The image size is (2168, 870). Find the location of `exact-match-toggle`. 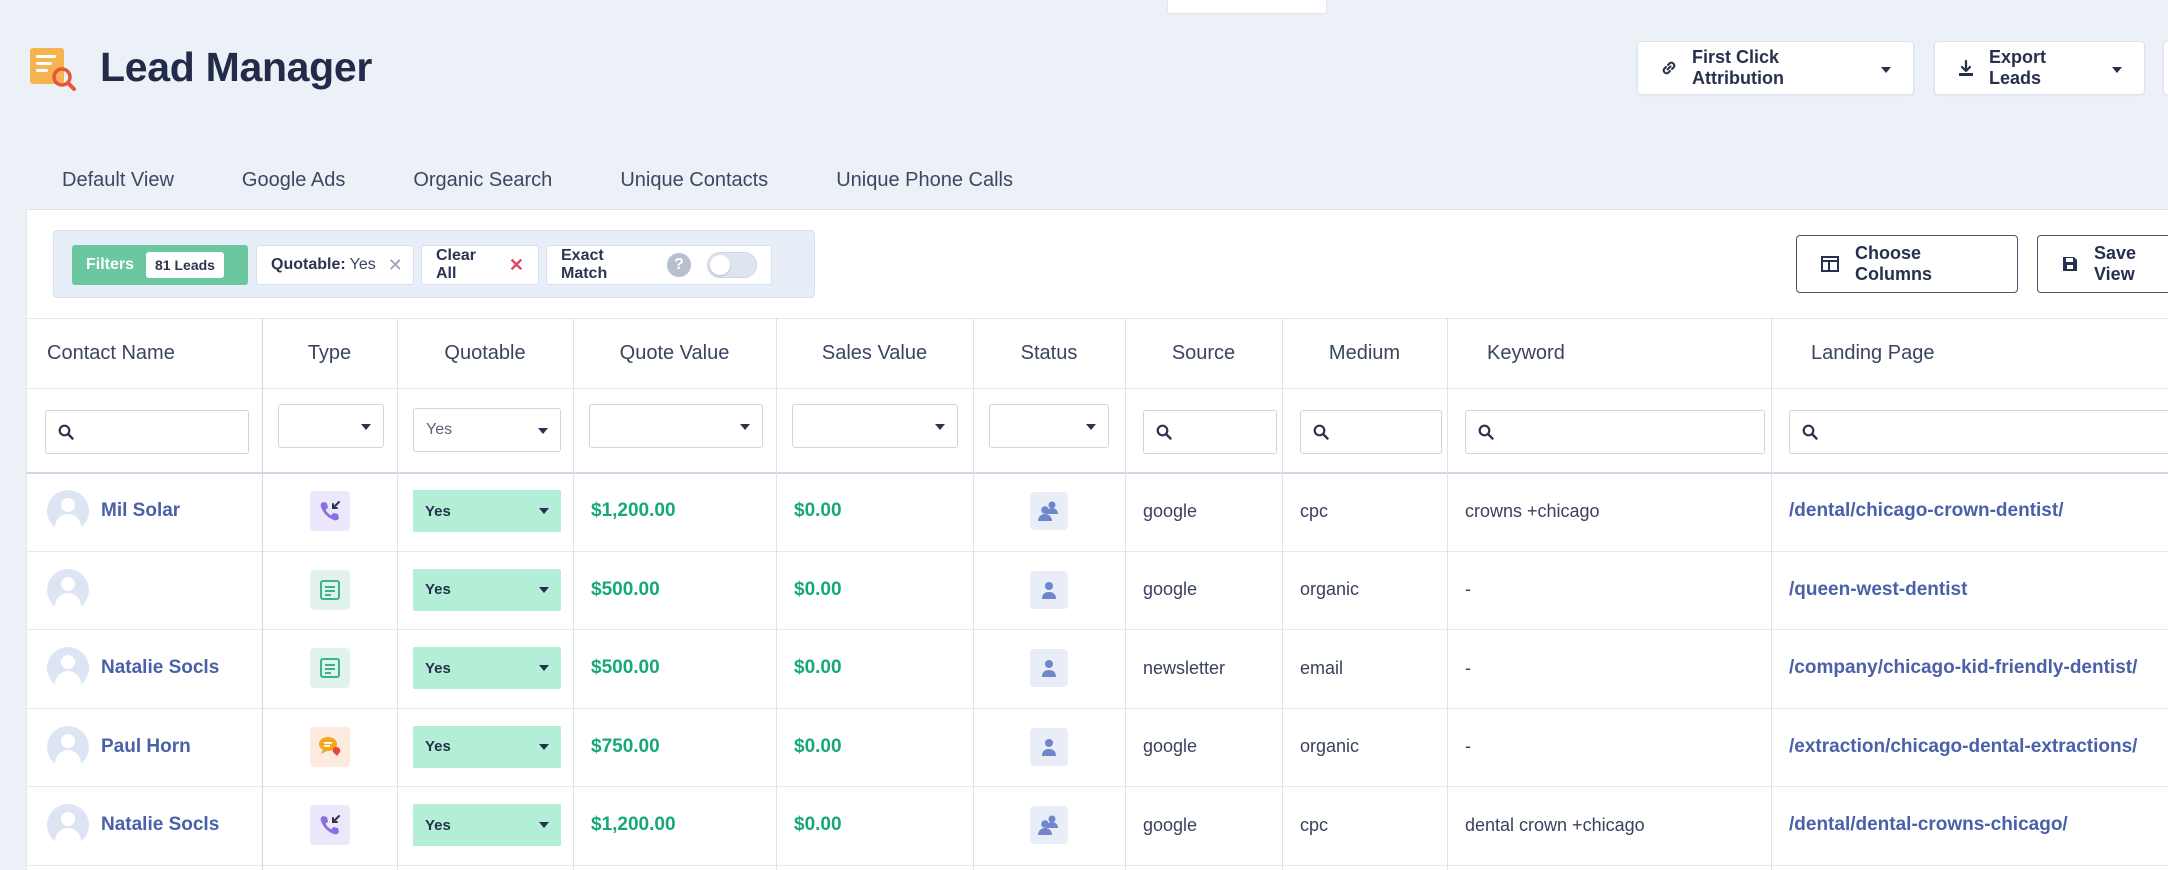

exact-match-toggle is located at coordinates (732, 265).